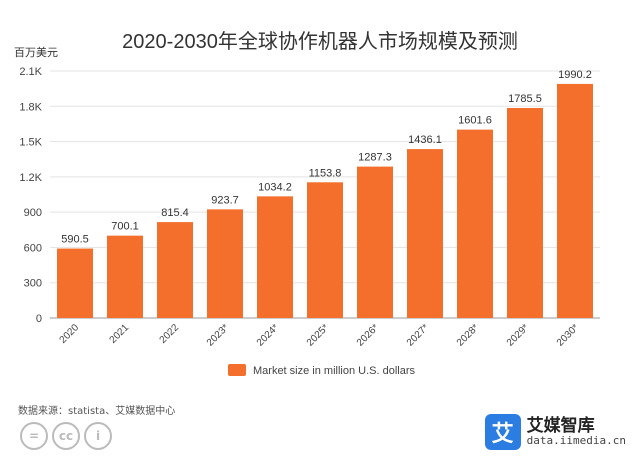 This screenshot has height=467, width=640. What do you see at coordinates (425, 140) in the screenshot?
I see `data-label: 1436.1` at bounding box center [425, 140].